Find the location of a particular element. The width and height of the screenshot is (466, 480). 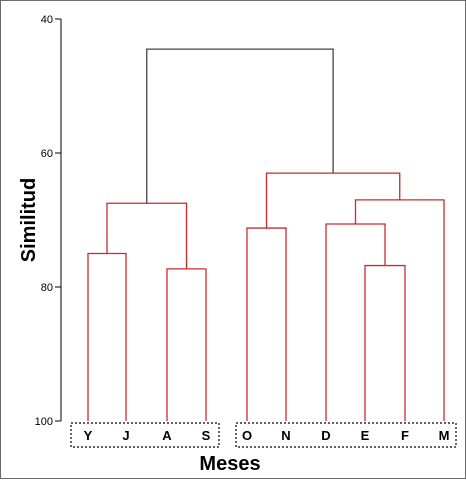

leaf-label-A: A is located at coordinates (167, 435).